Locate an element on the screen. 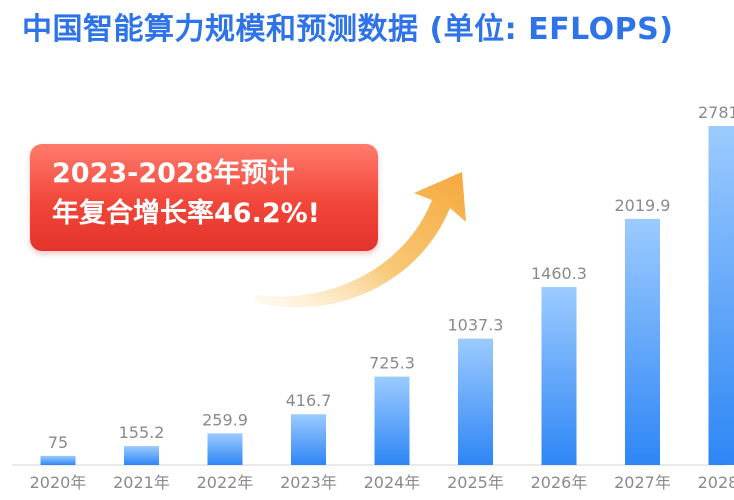 Image resolution: width=734 pixels, height=500 pixels. x-tick-label-5: 2025年 is located at coordinates (475, 482).